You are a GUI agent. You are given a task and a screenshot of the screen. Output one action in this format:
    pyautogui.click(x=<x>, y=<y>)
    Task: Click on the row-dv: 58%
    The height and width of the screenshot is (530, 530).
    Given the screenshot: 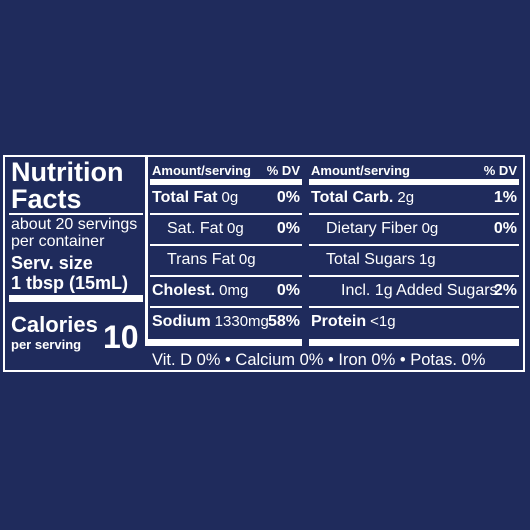 What is the action you would take?
    pyautogui.click(x=283, y=321)
    